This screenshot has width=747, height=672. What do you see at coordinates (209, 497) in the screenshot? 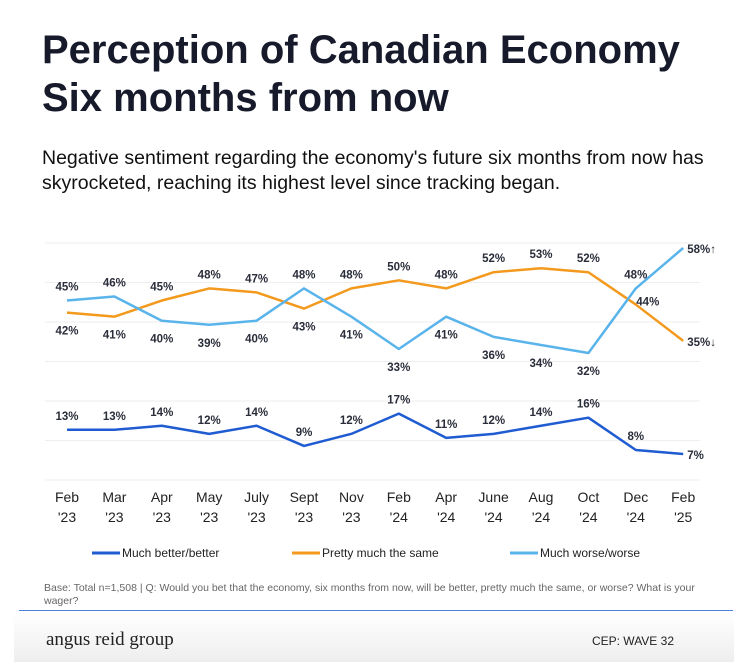
I see `x-tick-label: May` at bounding box center [209, 497].